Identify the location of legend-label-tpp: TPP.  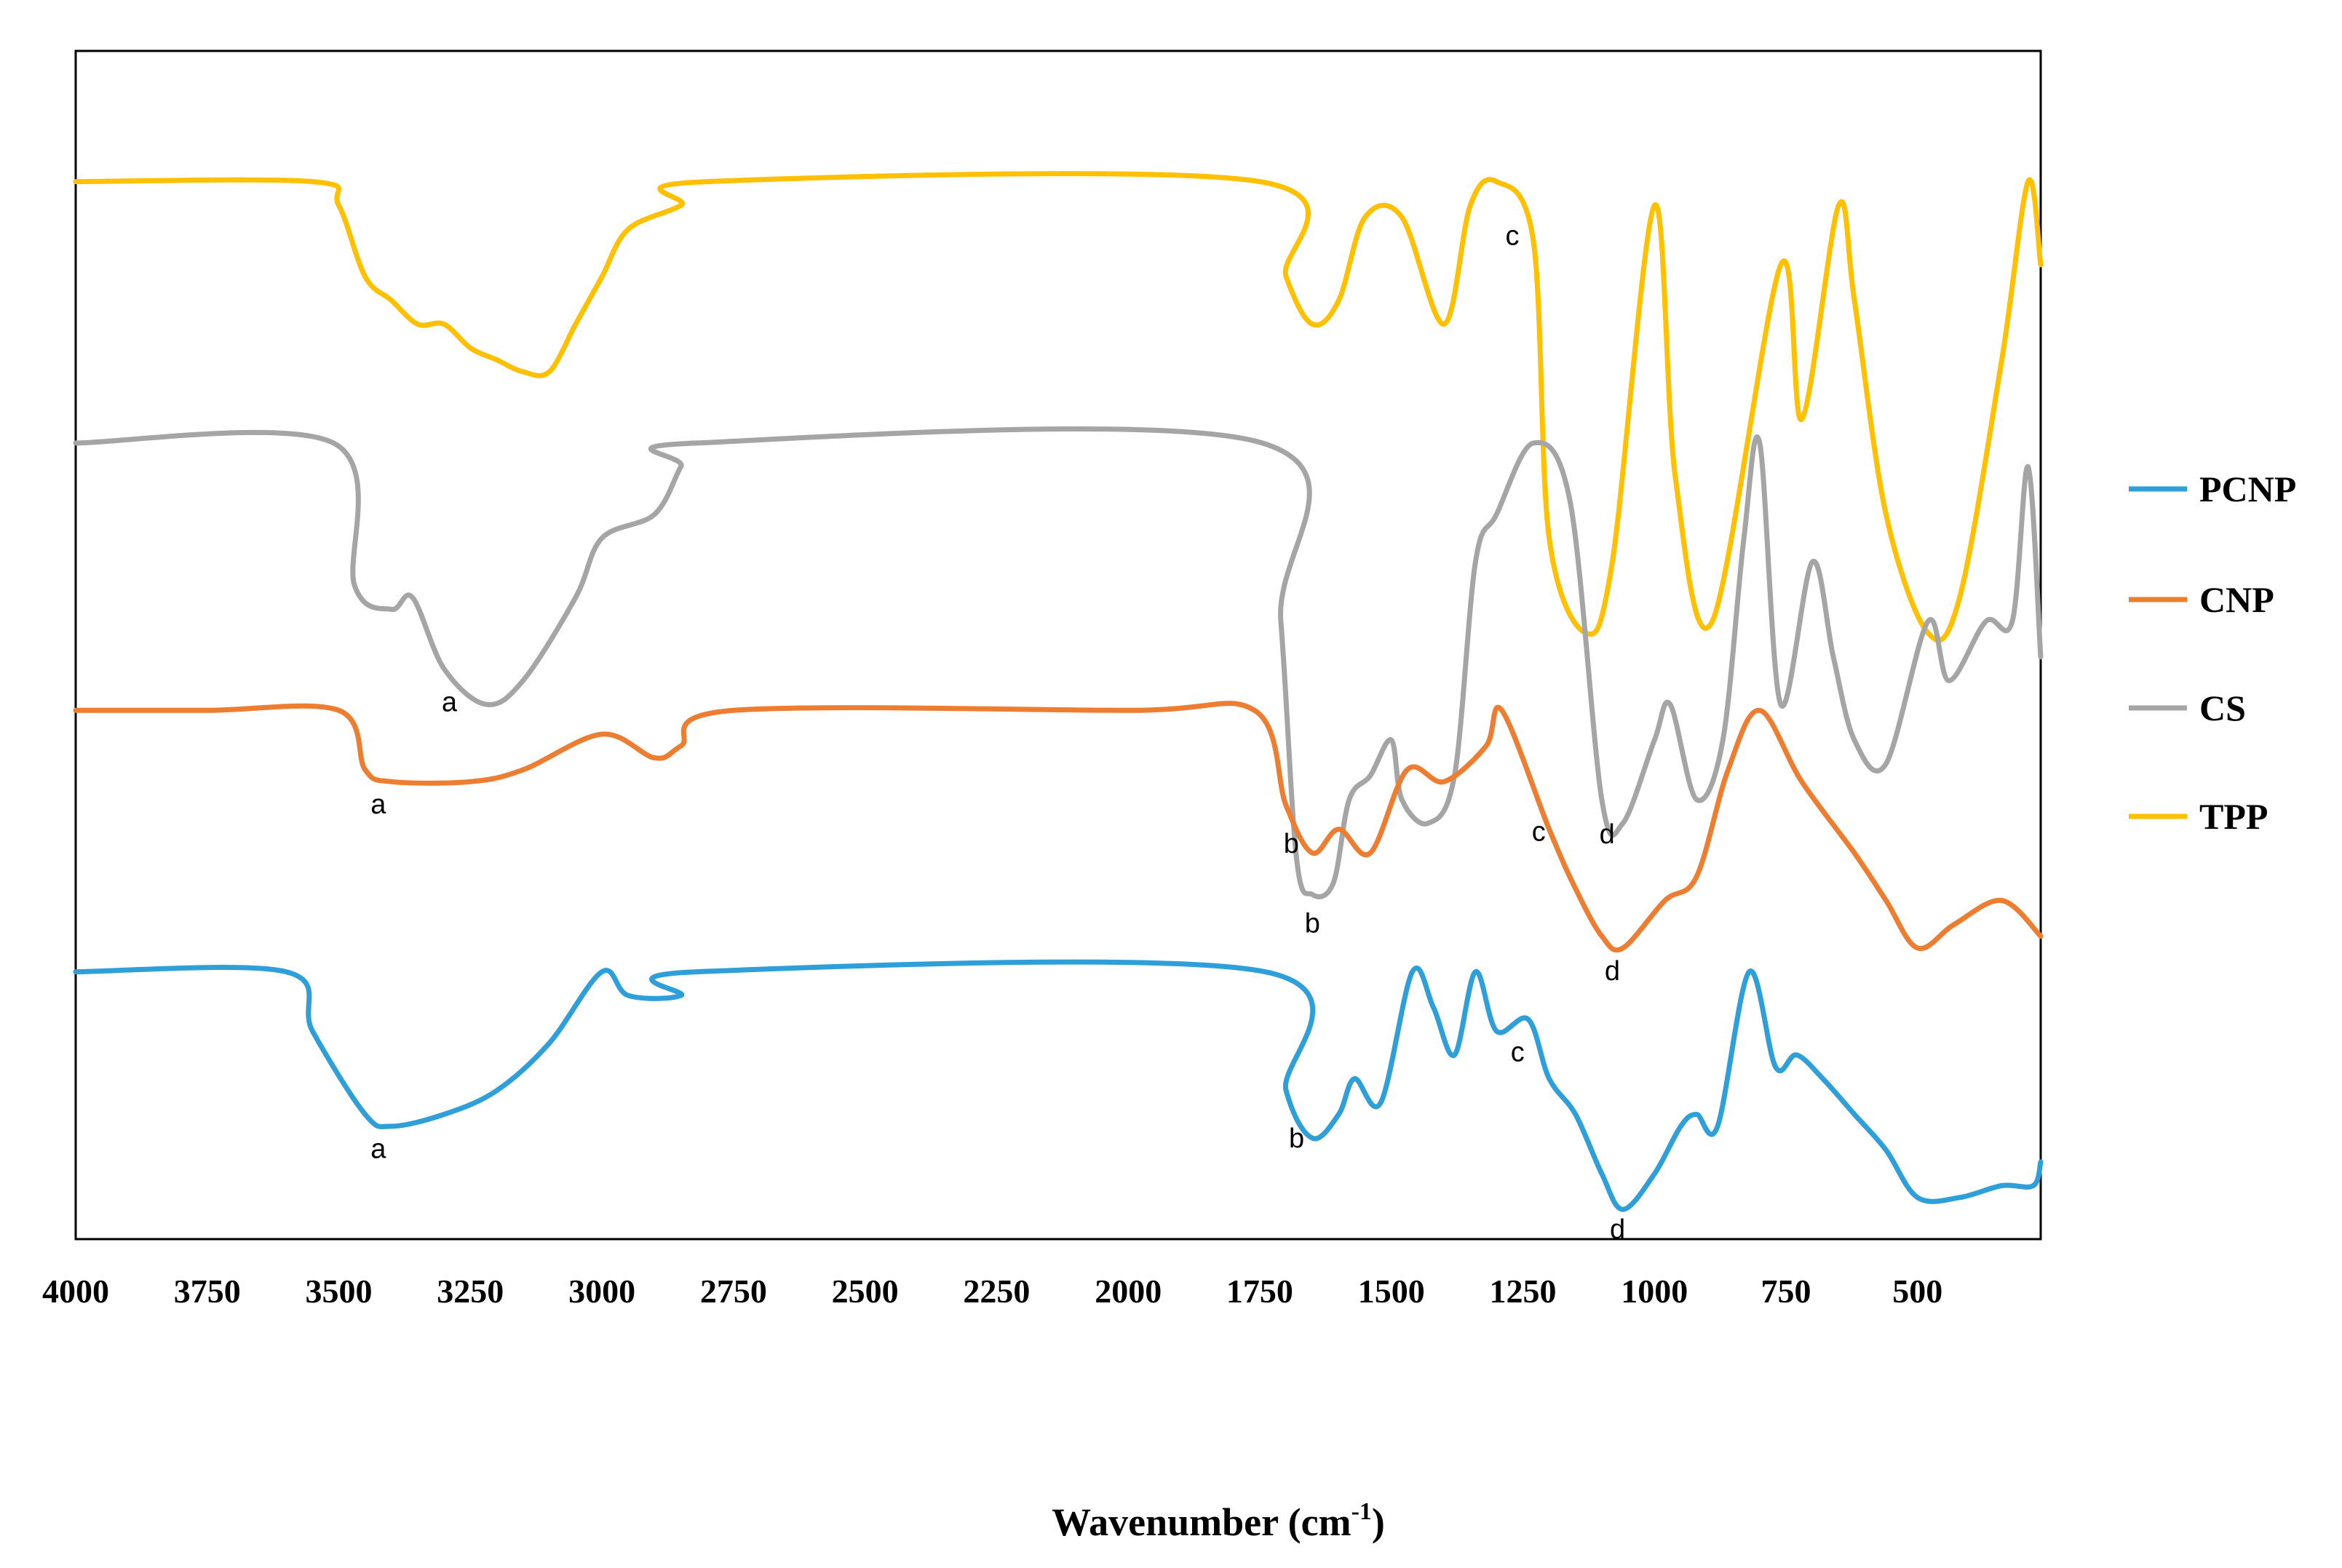
(2233, 816).